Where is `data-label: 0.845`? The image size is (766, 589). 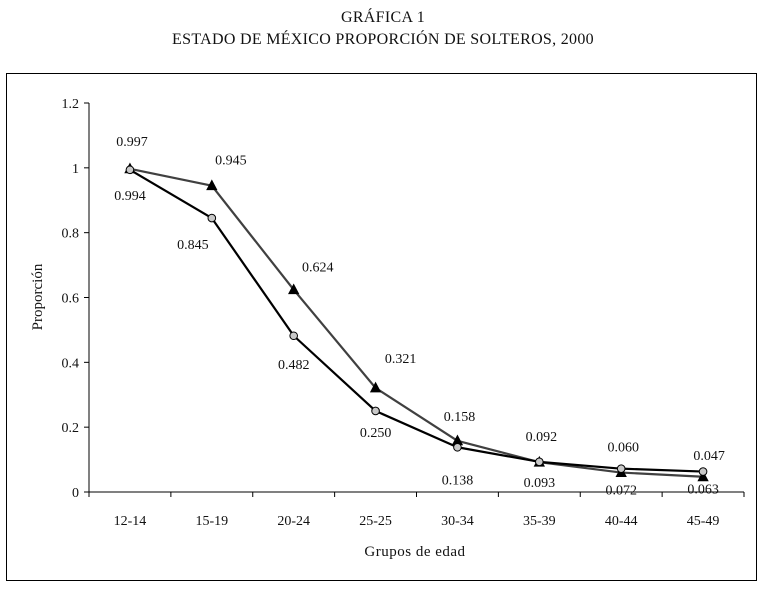
data-label: 0.845 is located at coordinates (193, 245).